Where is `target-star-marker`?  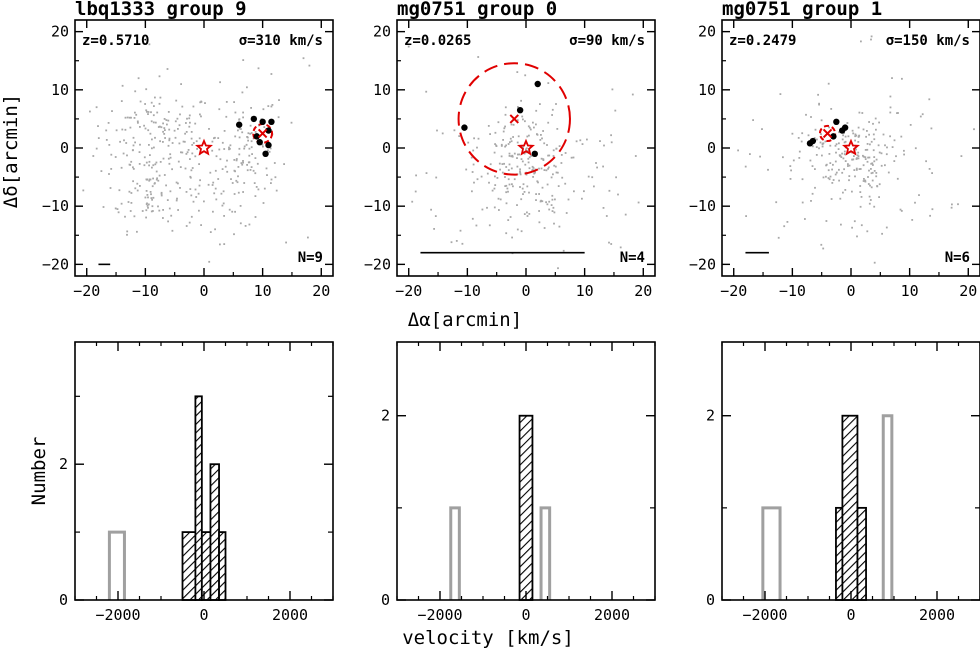
target-star-marker is located at coordinates (851, 147).